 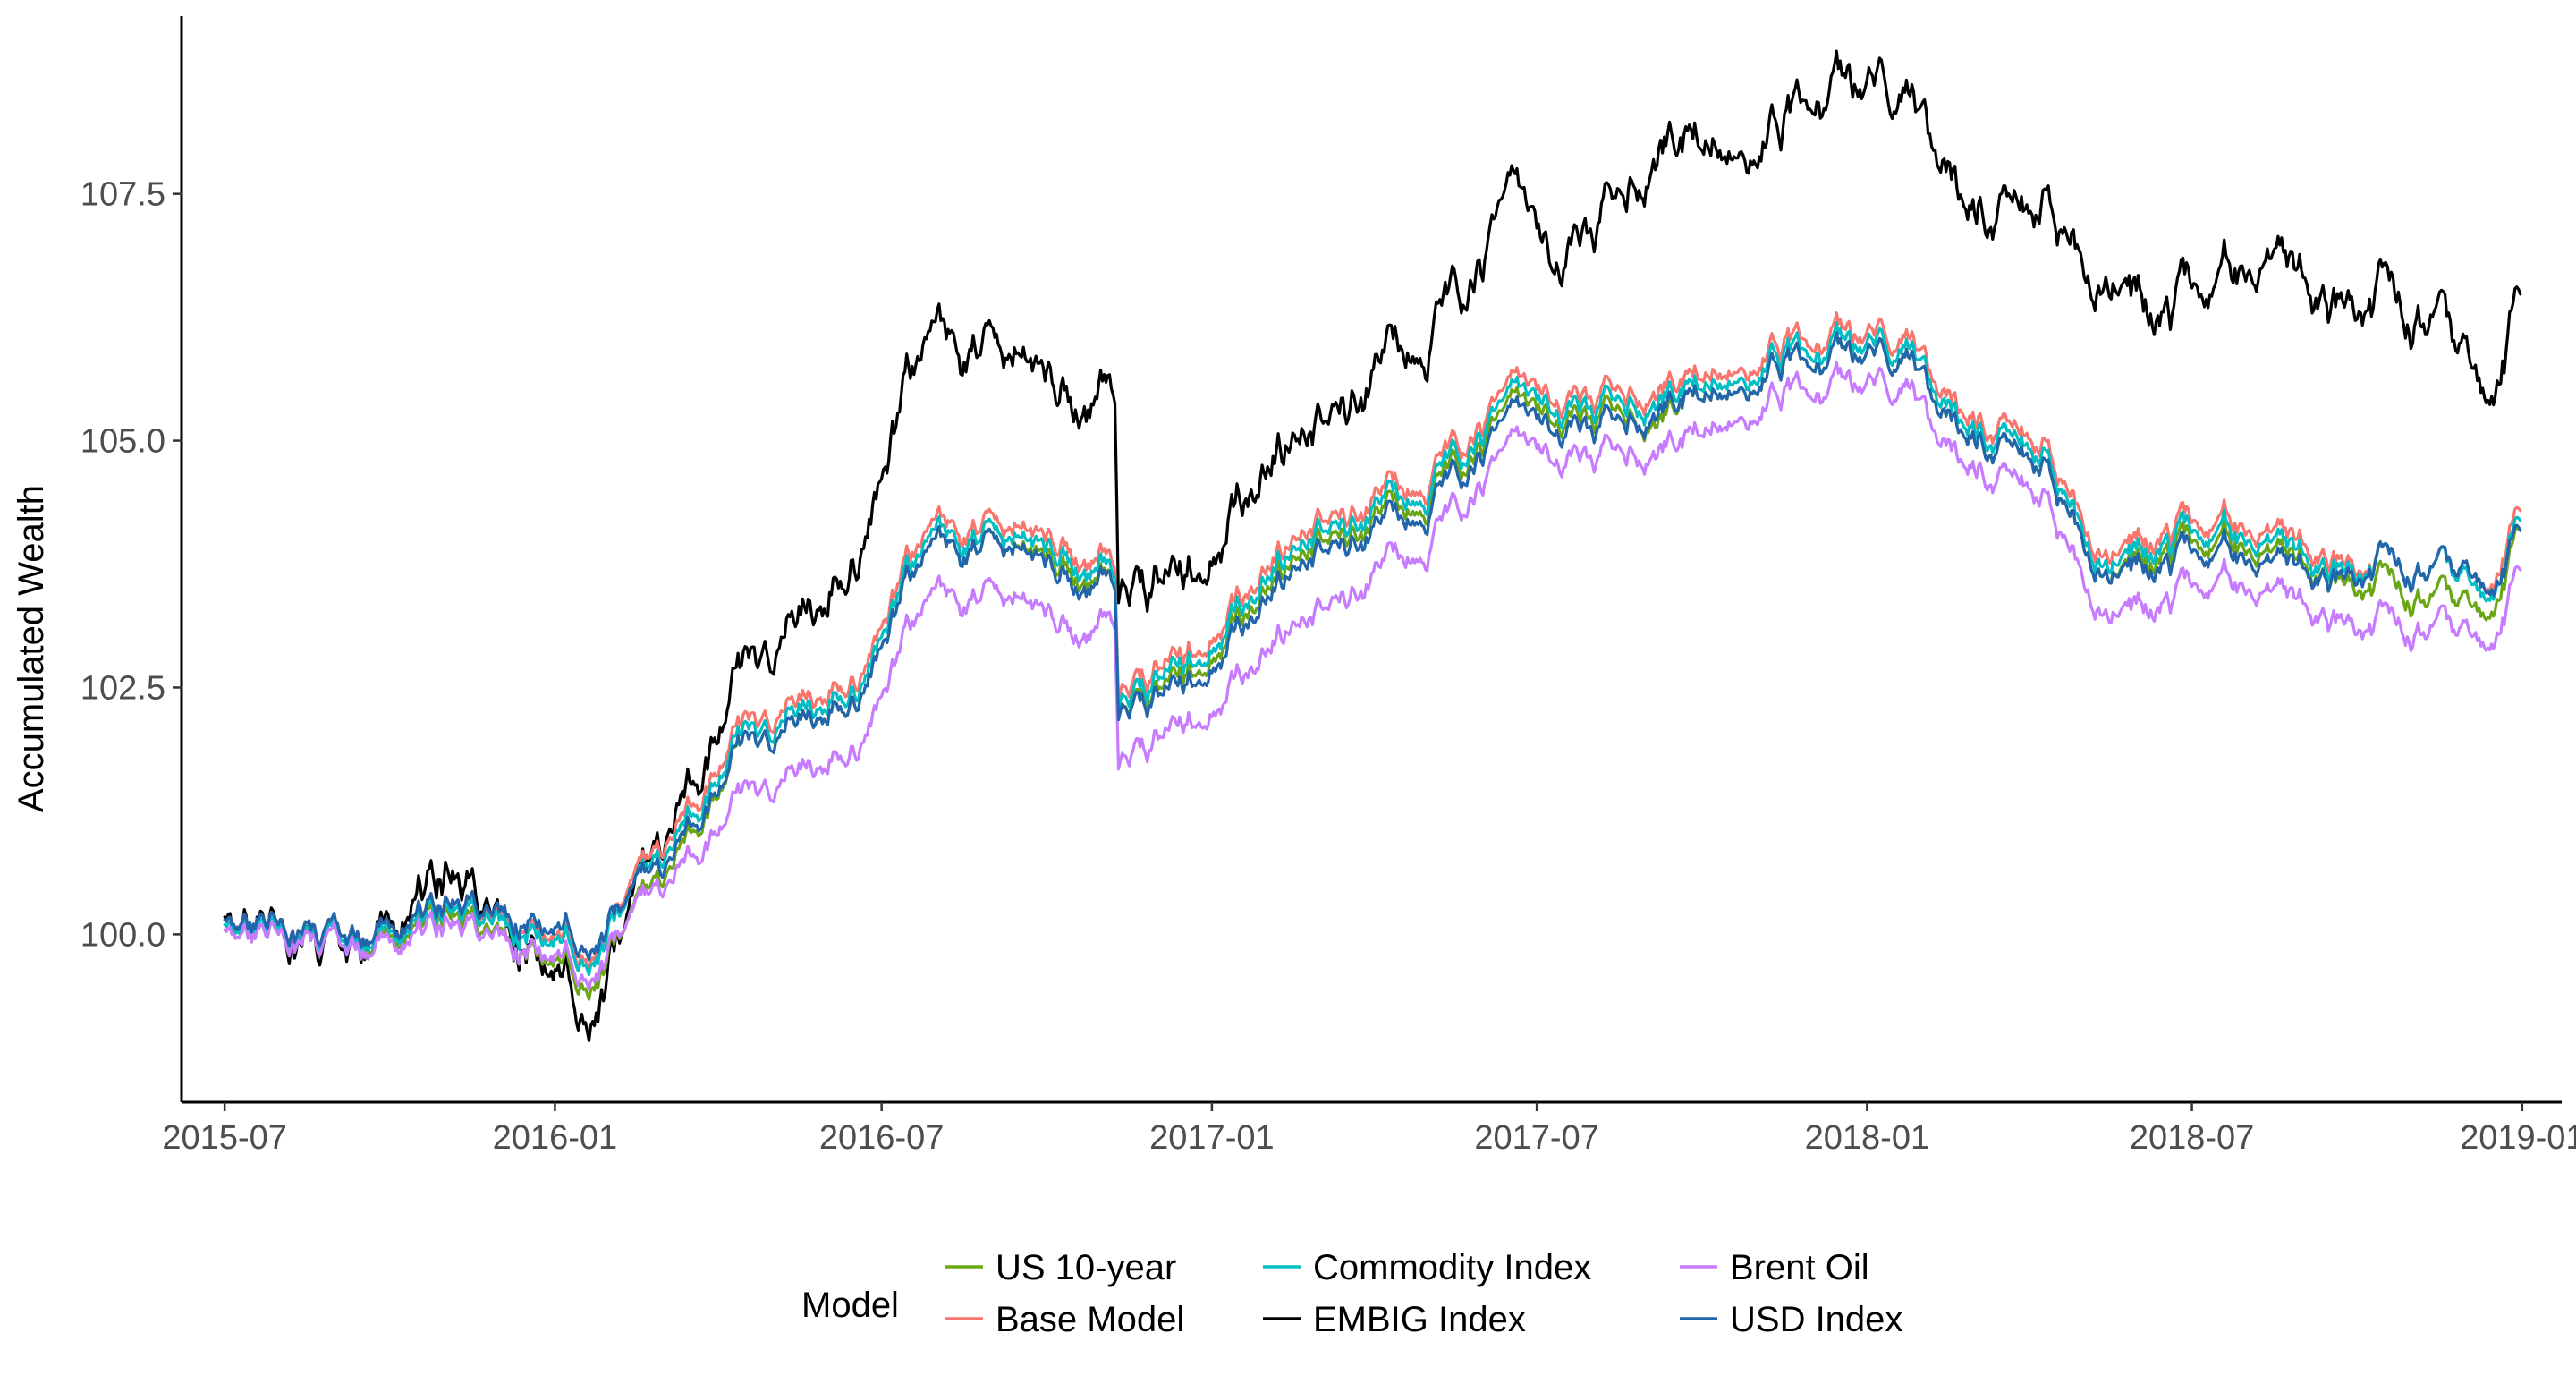 I want to click on x-tick-label: 2015-07, so click(x=224, y=1138).